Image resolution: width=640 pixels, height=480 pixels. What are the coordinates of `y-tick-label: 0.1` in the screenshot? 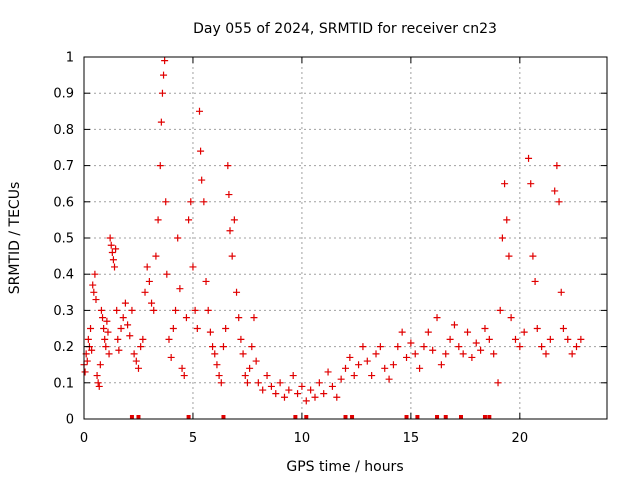 It's located at (63, 383).